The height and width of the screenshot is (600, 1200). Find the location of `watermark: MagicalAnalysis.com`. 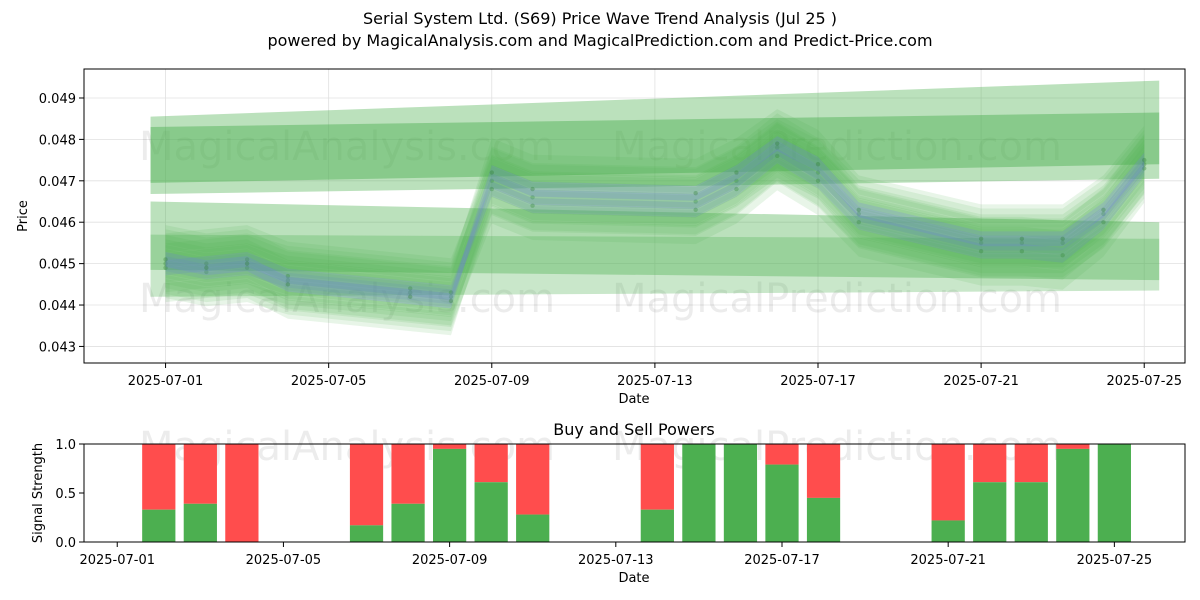

watermark: MagicalAnalysis.com is located at coordinates (347, 147).